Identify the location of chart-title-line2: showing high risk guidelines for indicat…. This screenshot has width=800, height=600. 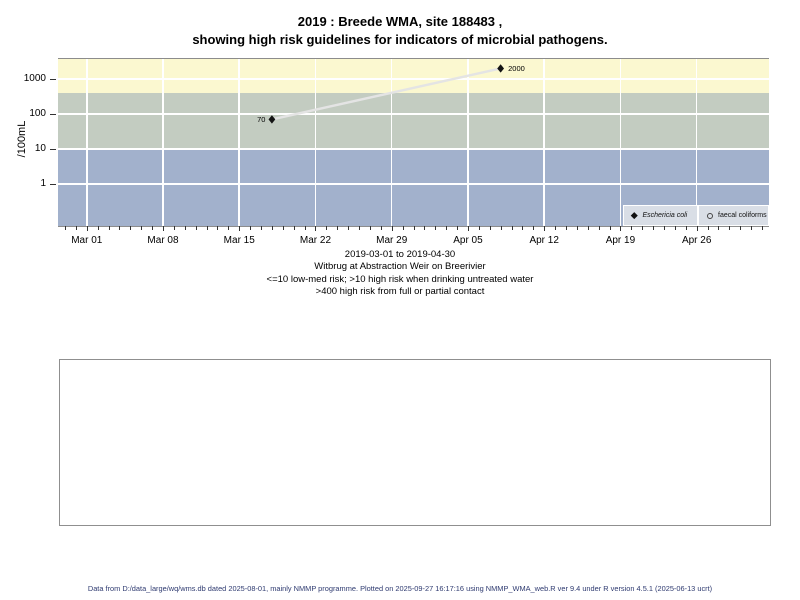
(400, 39).